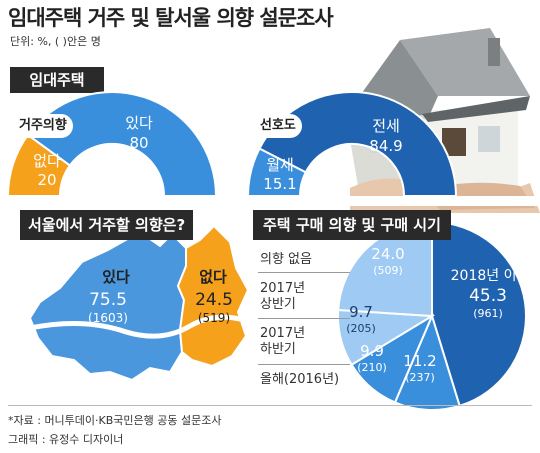 Image resolution: width=540 pixels, height=453 pixels. What do you see at coordinates (57, 80) in the screenshot?
I see `section-title-rental: 임대주택` at bounding box center [57, 80].